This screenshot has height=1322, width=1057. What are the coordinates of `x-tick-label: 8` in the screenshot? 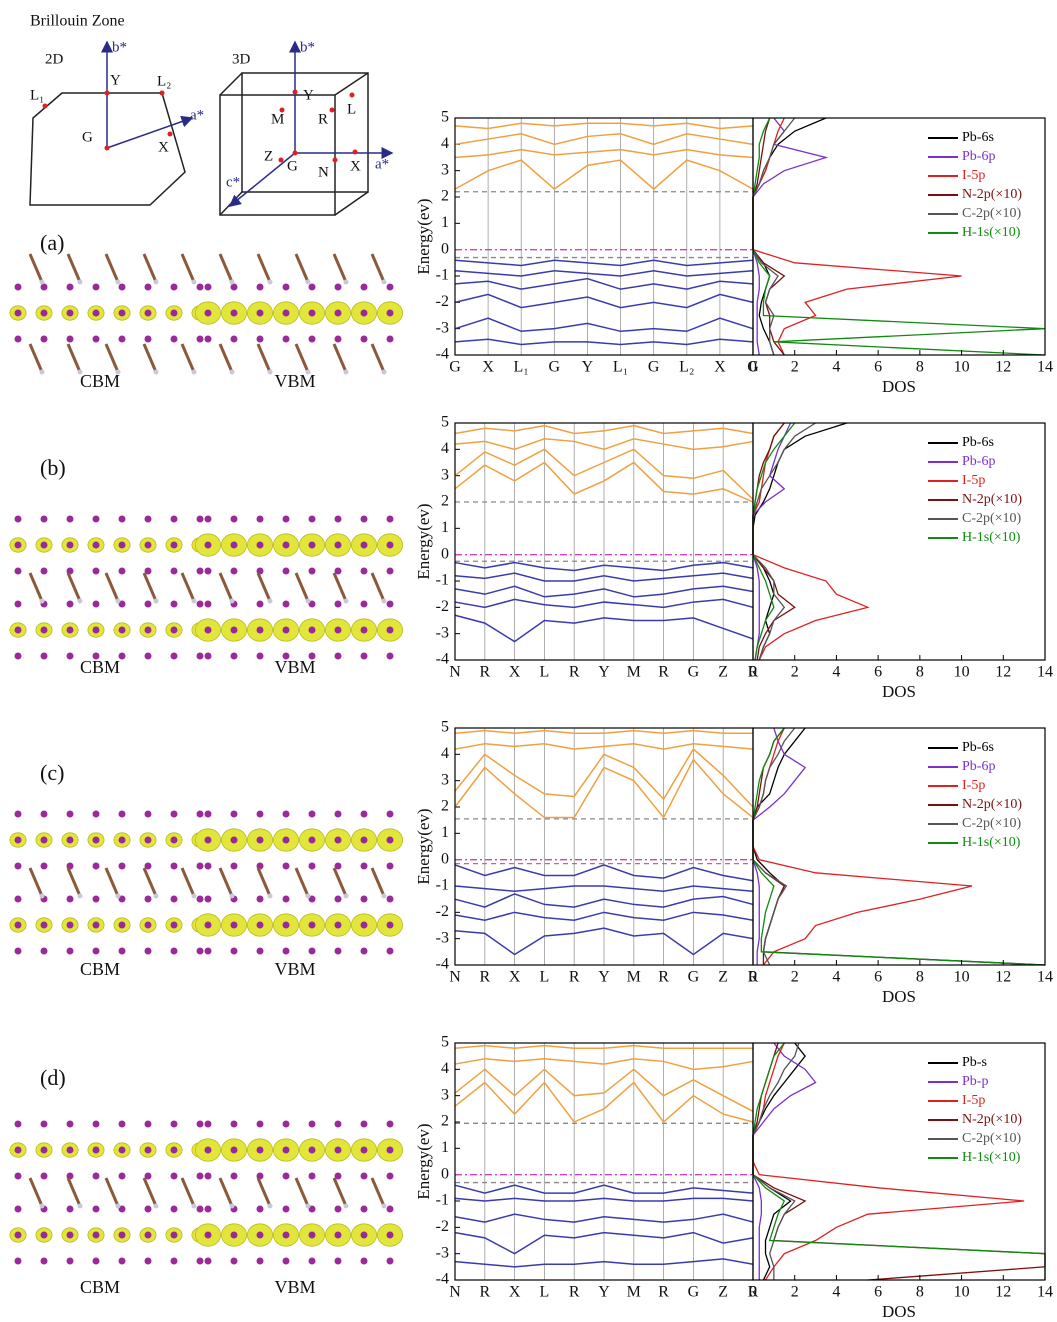 It's located at (920, 367).